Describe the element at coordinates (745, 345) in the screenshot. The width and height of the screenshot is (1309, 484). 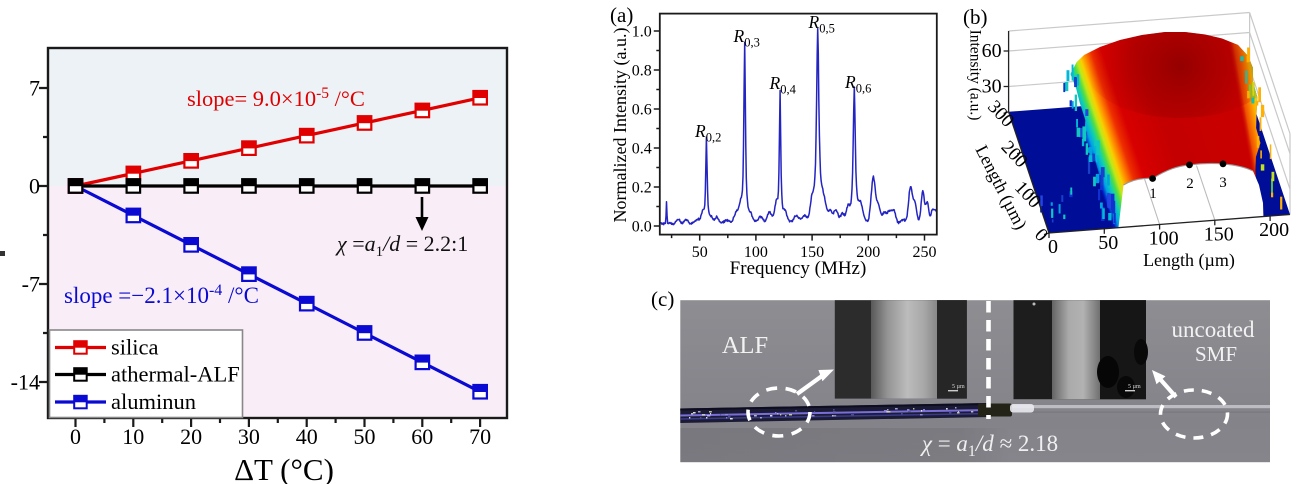
I see `svg-text: ALF` at that location.